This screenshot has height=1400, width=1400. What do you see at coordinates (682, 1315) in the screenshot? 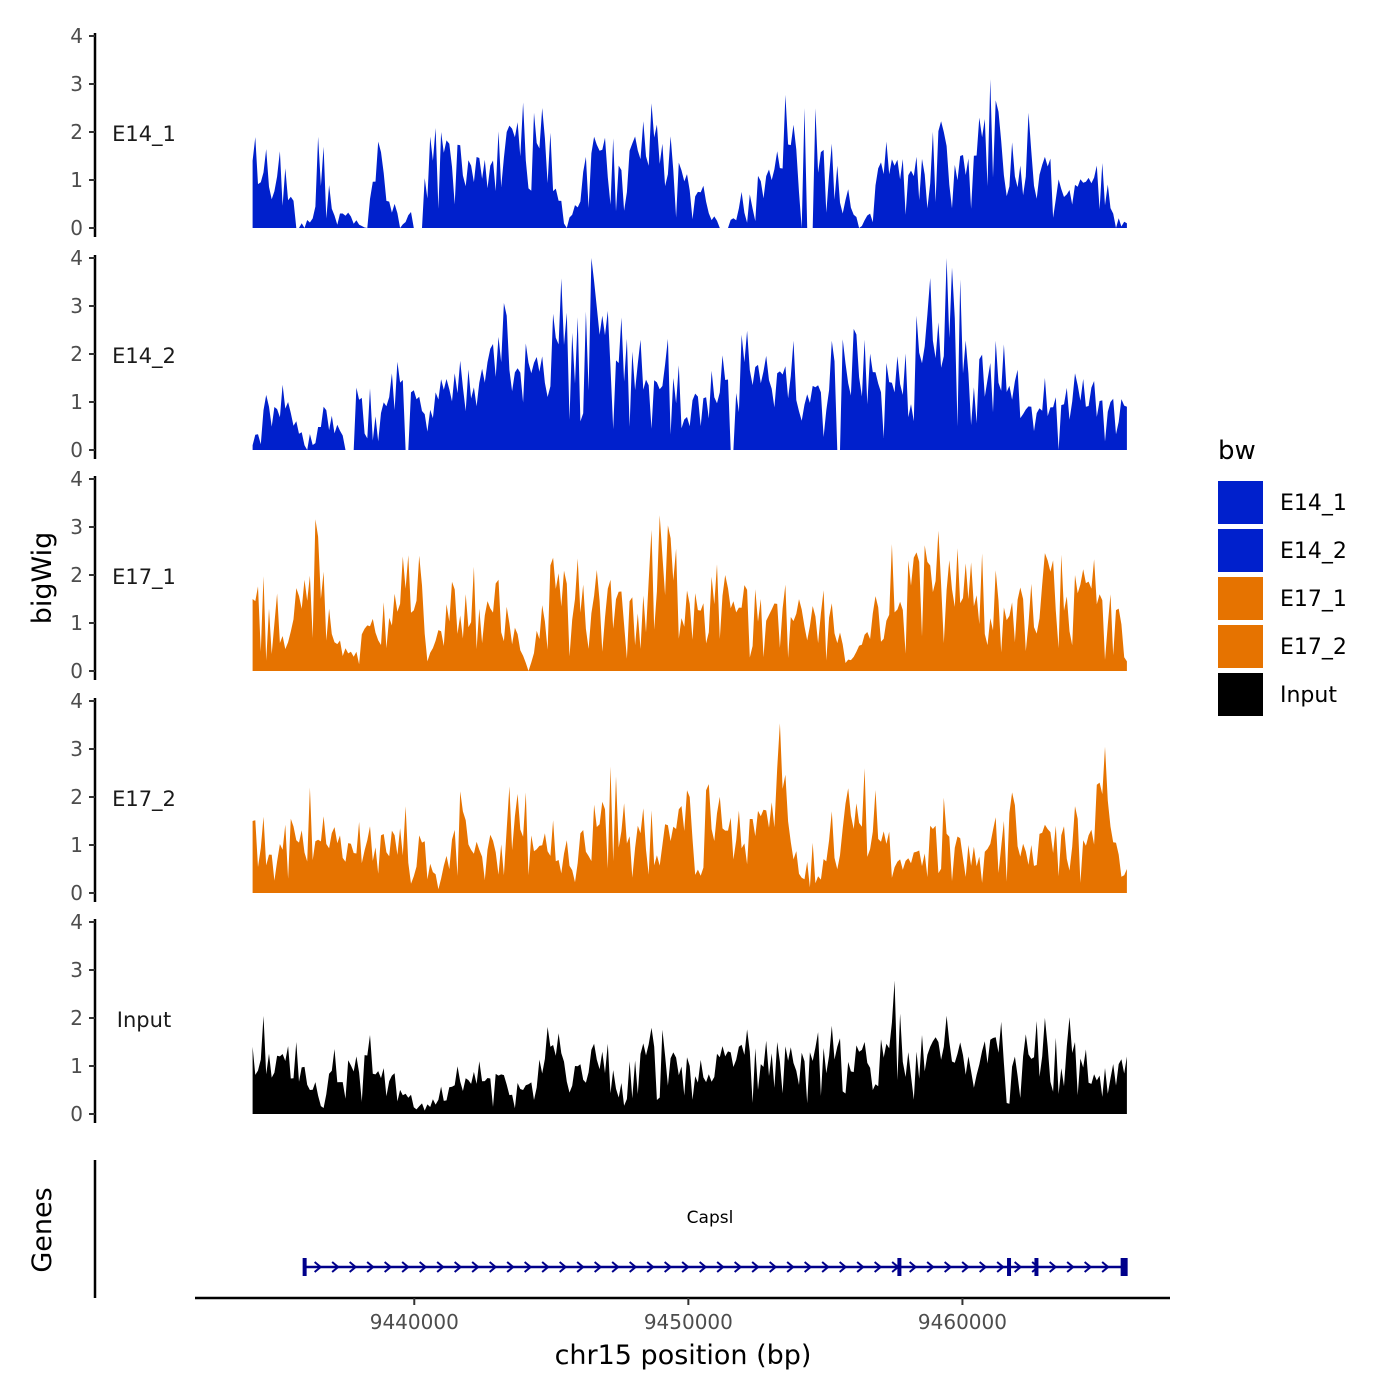
I see `x-axis: 9440000 9450000 9460000` at bounding box center [682, 1315].